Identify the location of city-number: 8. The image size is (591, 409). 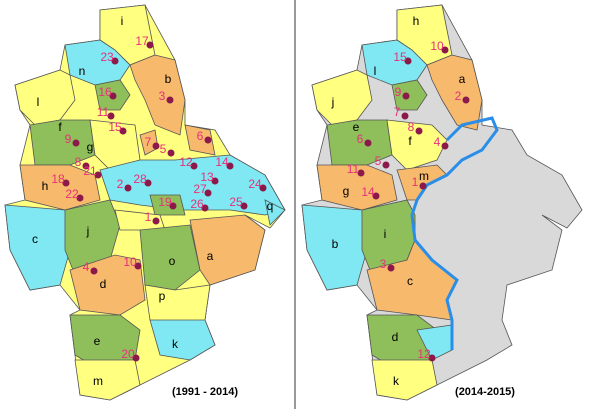
(78, 162).